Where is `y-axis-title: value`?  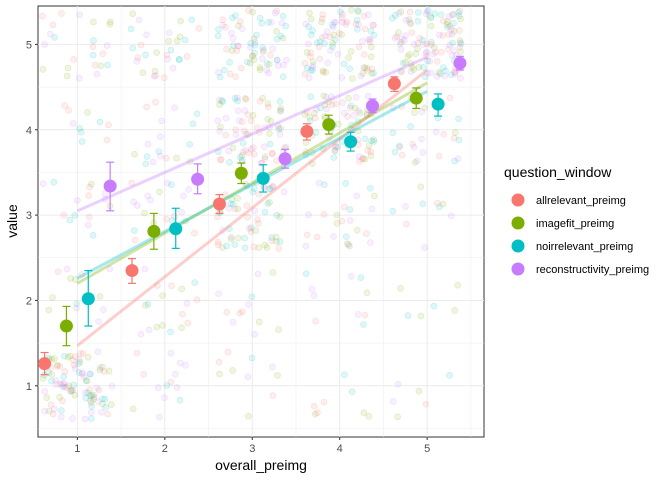 y-axis-title: value is located at coordinates (12, 221).